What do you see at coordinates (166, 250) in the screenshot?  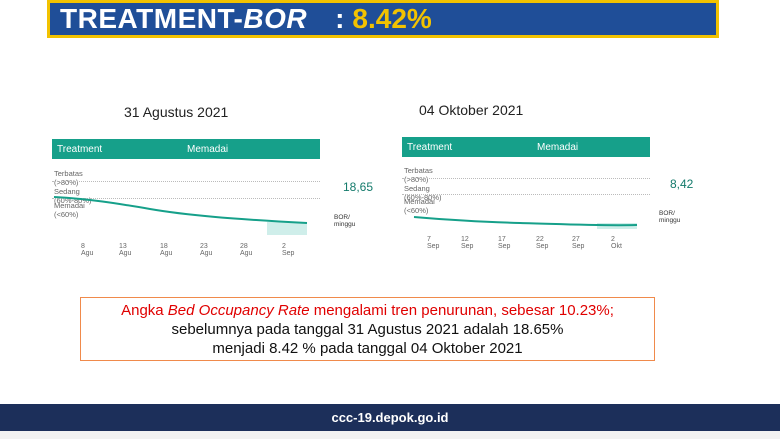 I see `left-x-tick: 18 Agu` at bounding box center [166, 250].